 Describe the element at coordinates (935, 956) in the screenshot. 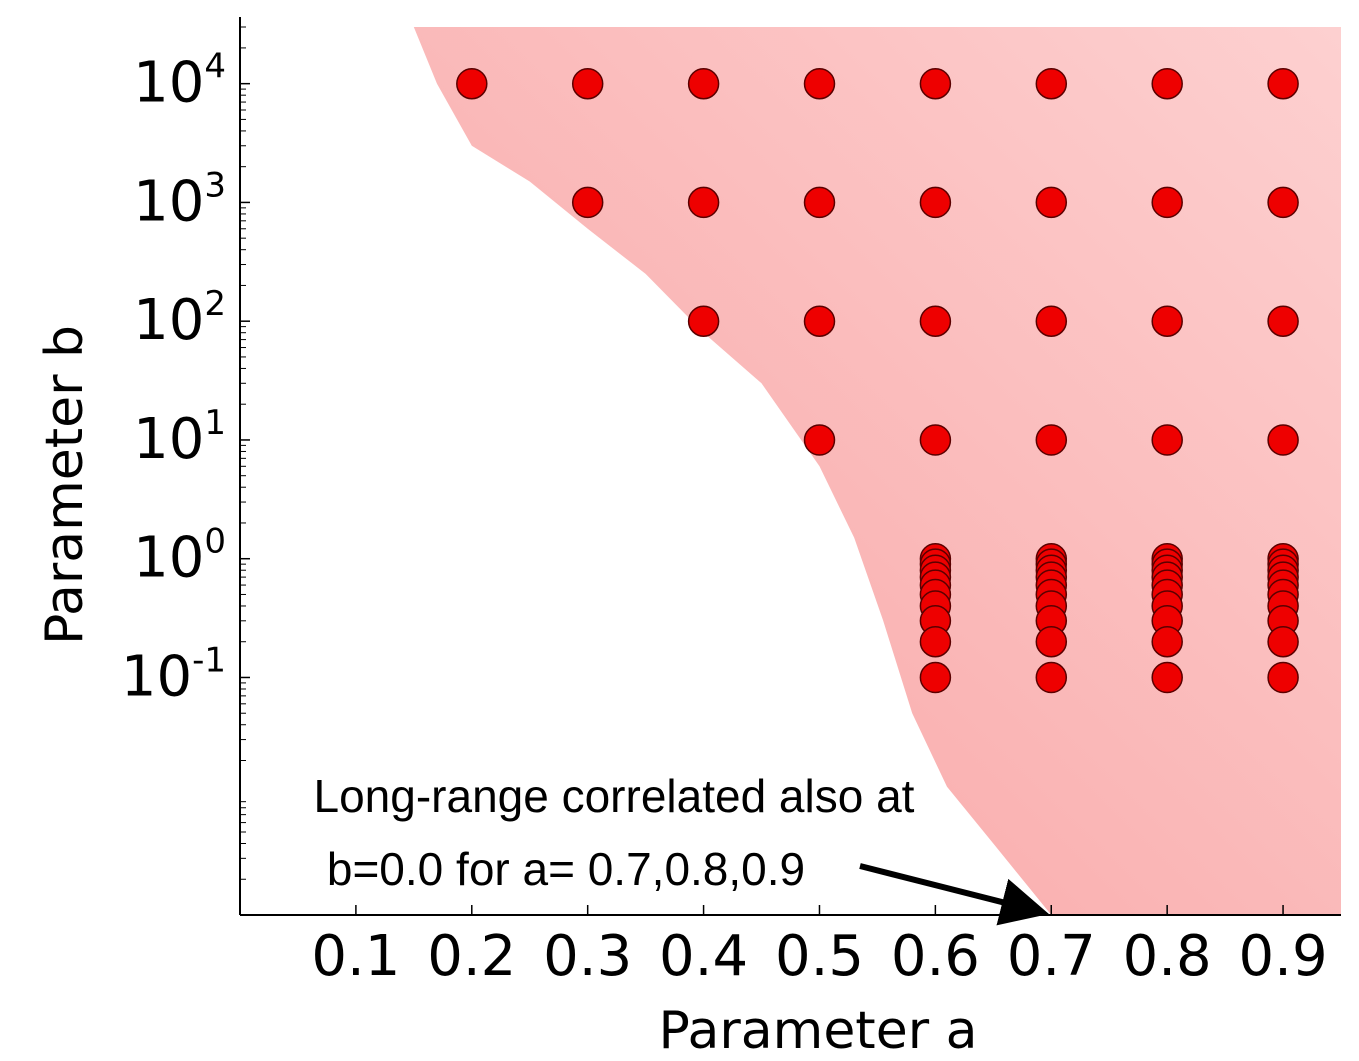

I see `x-tick-label: 0.6` at that location.